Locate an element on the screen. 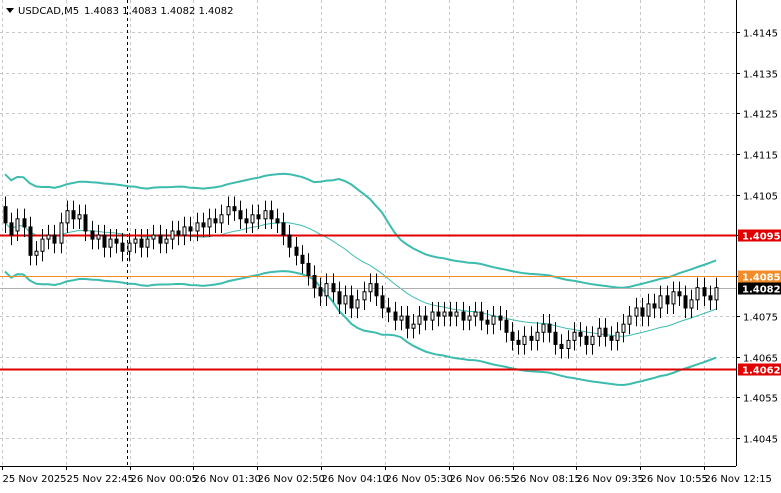  price-tag-label: 1.4062 is located at coordinates (761, 371).